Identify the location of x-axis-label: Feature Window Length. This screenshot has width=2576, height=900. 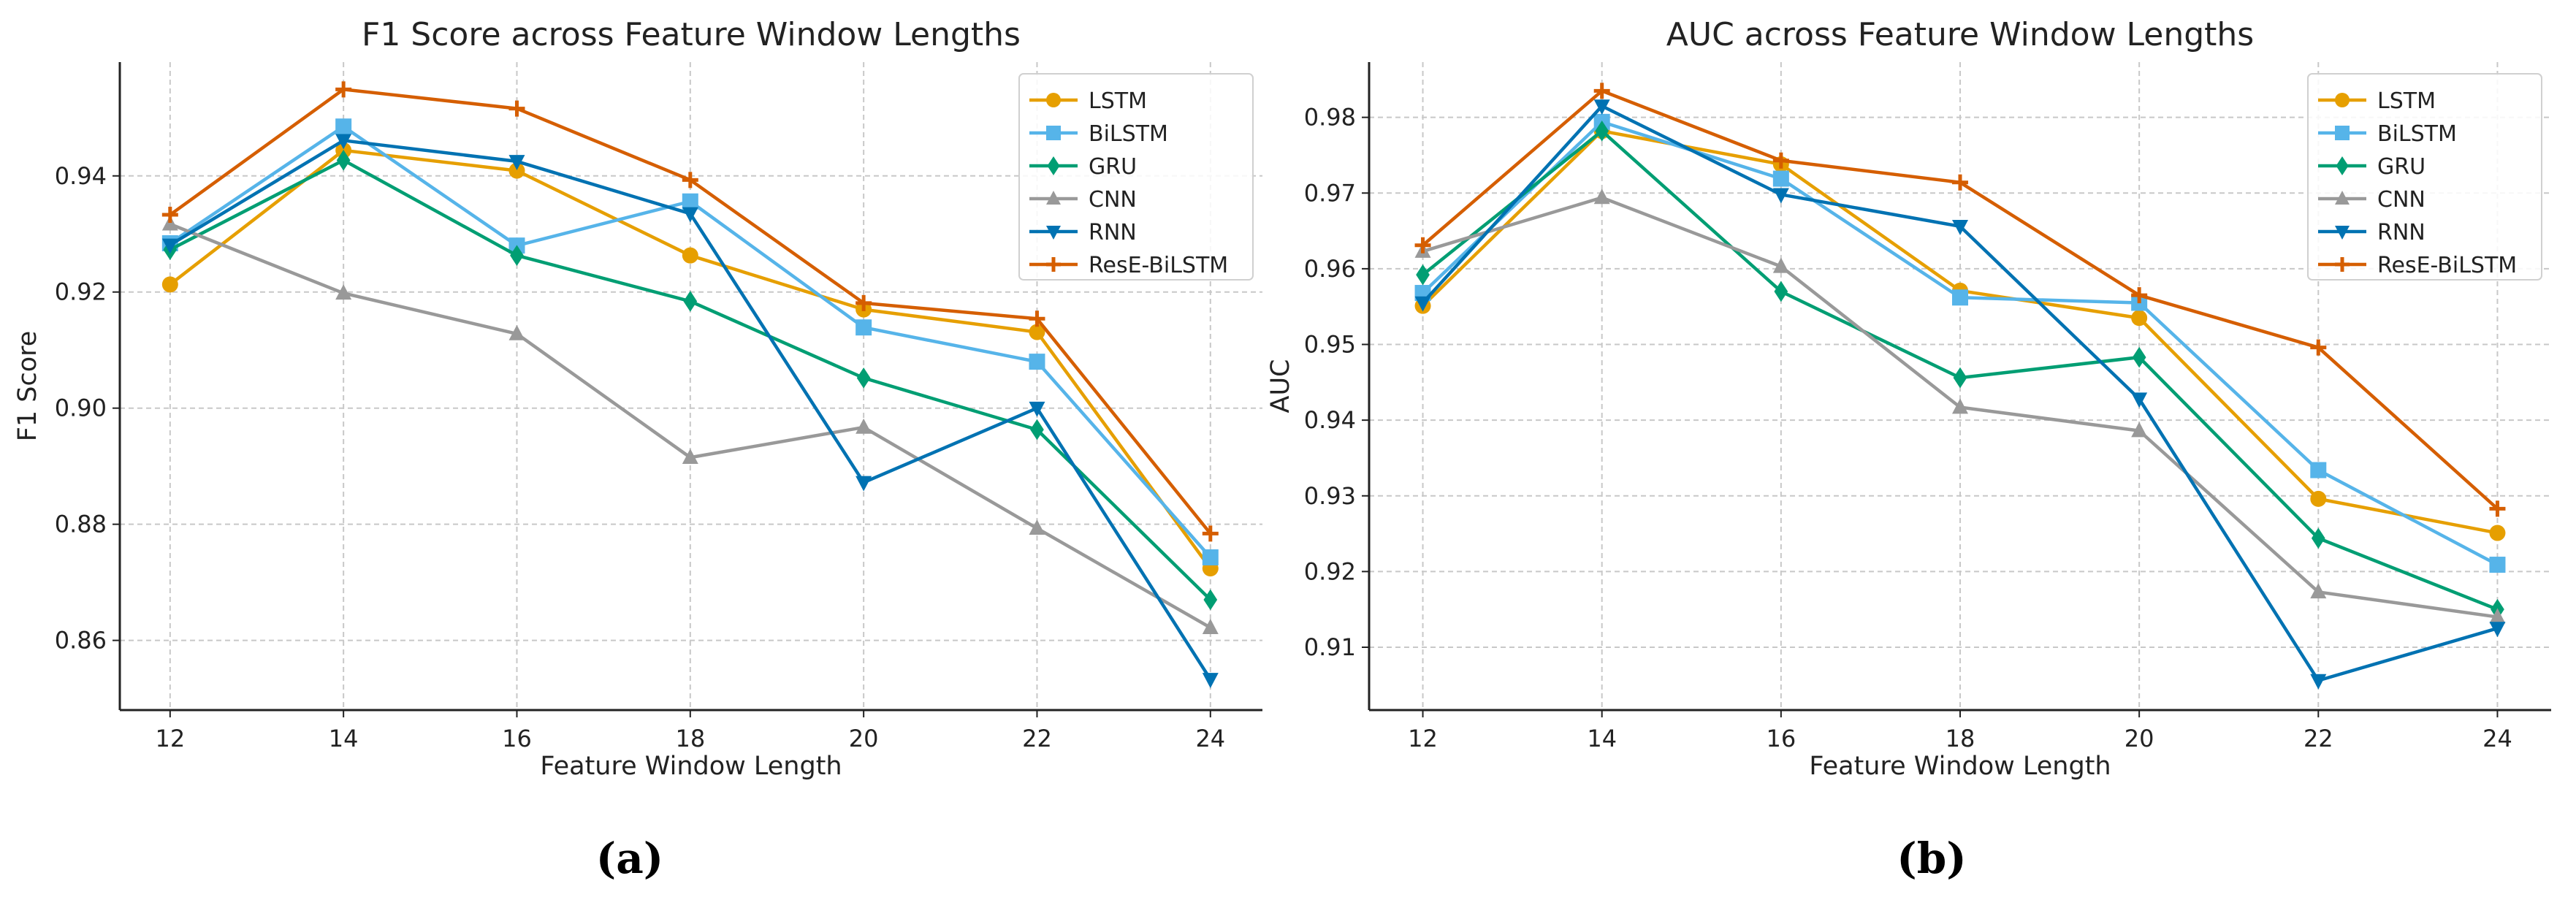
(1960, 766).